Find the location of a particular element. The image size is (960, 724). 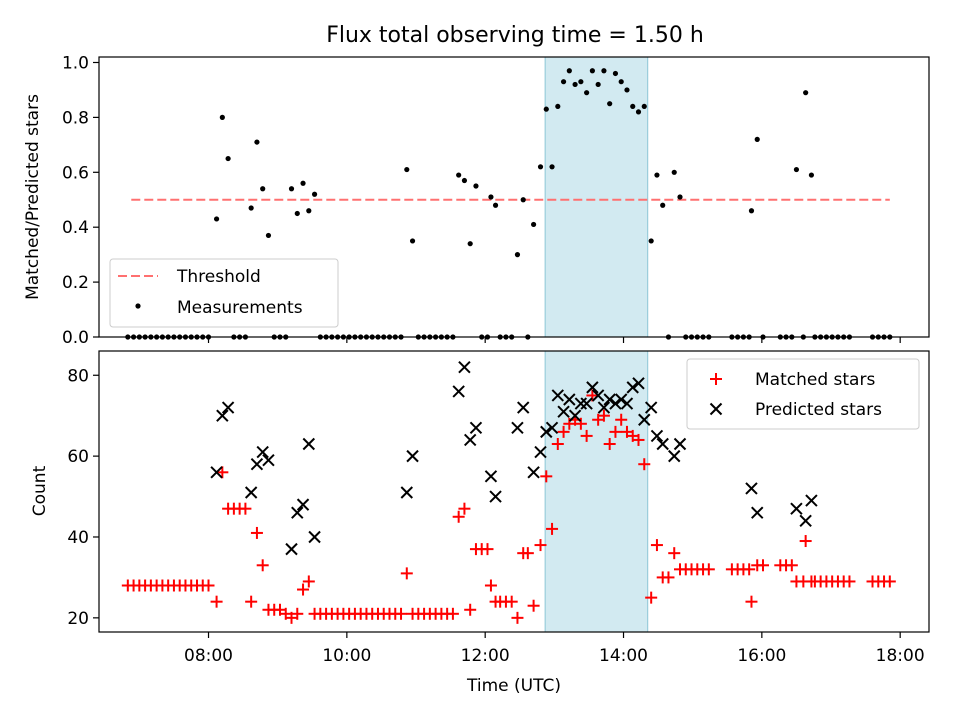

y-tick-label: 80 is located at coordinates (78, 376).